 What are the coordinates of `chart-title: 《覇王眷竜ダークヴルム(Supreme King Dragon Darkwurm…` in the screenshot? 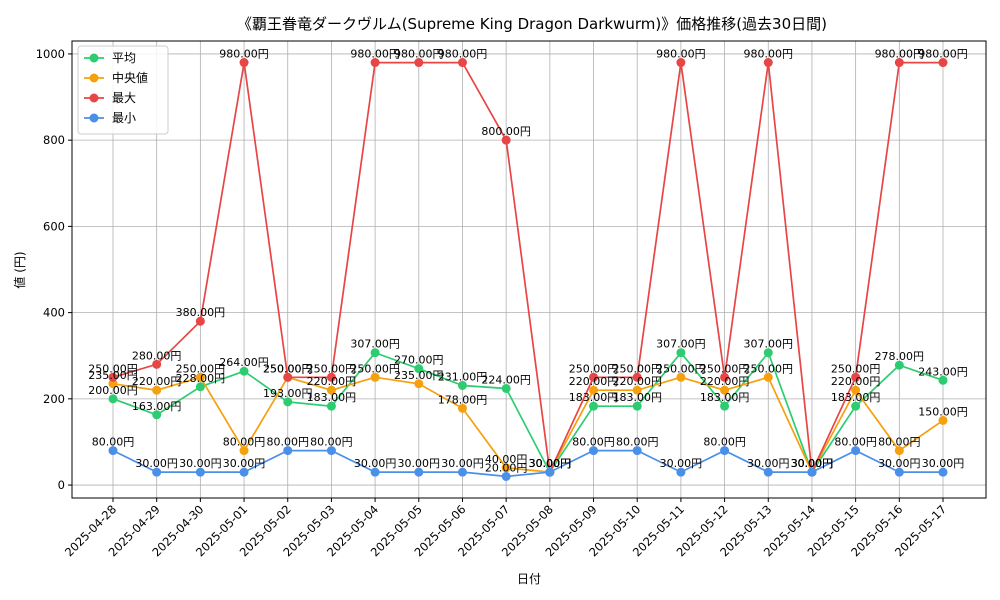 It's located at (532, 24).